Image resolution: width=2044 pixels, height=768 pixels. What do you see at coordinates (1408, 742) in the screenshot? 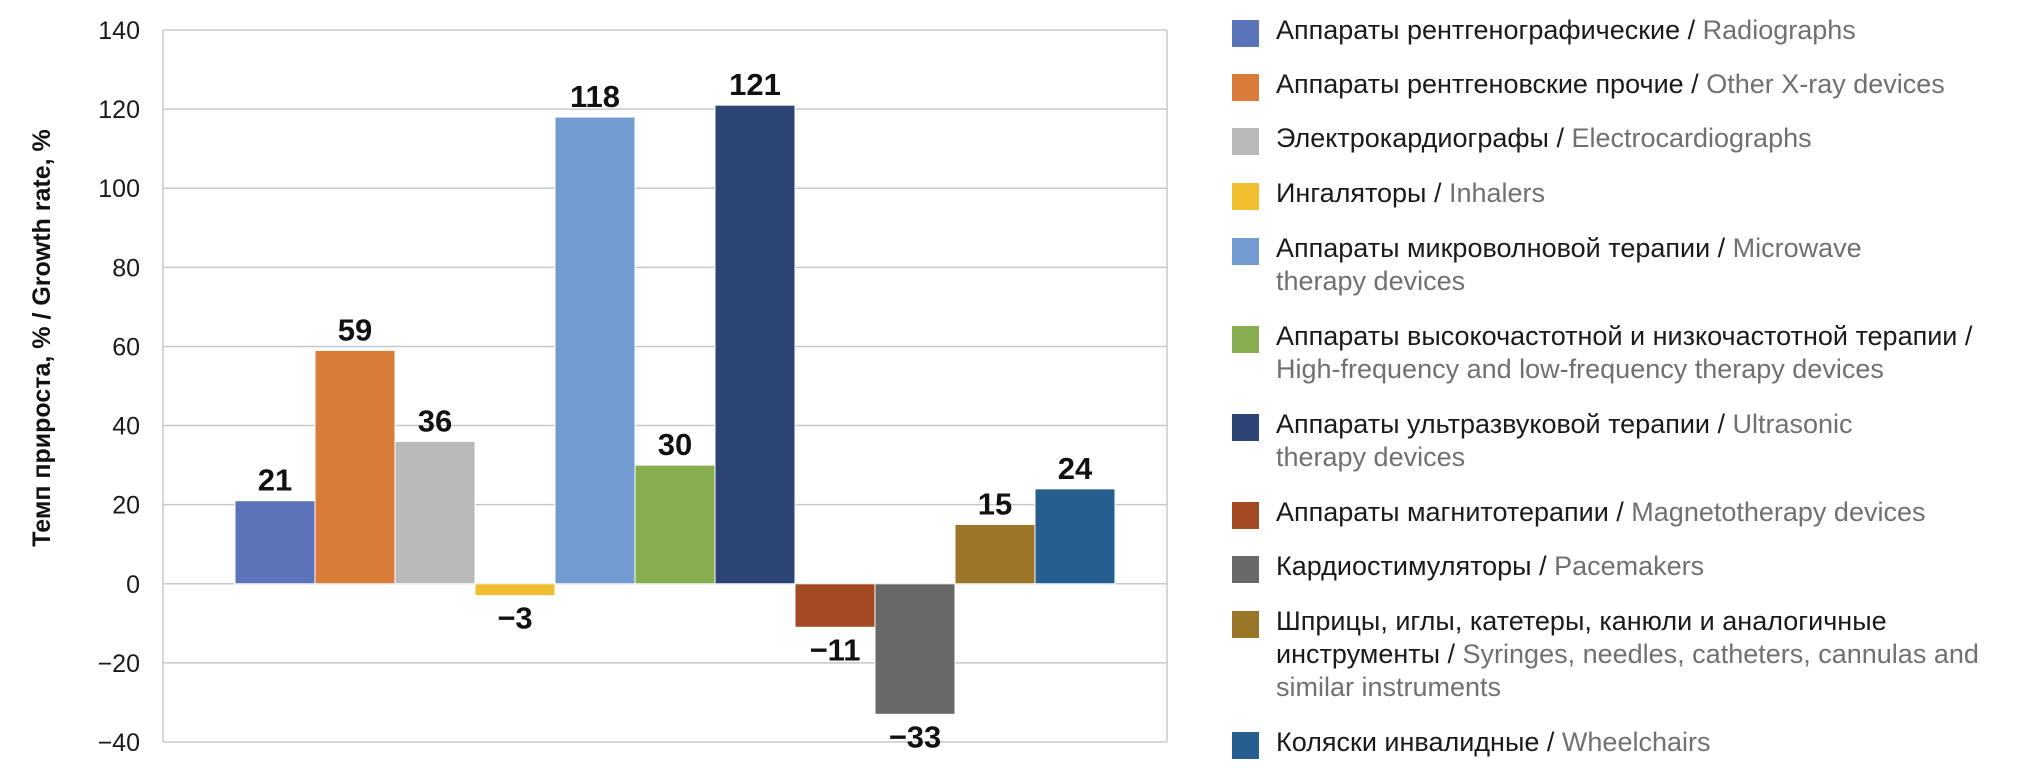
I see `legend-label-ru: Коляски инвалидные` at bounding box center [1408, 742].